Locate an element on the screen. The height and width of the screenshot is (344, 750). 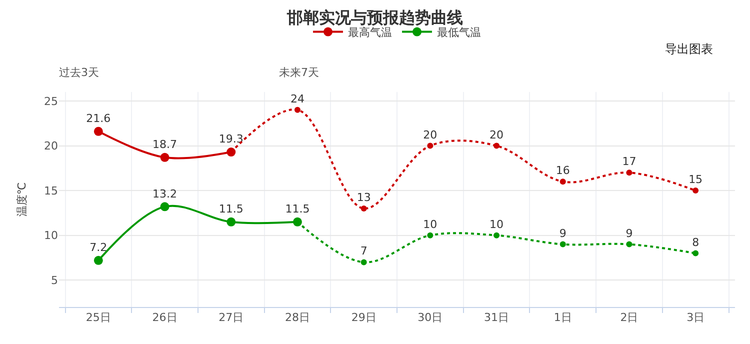
data-label: 17 is located at coordinates (629, 161).